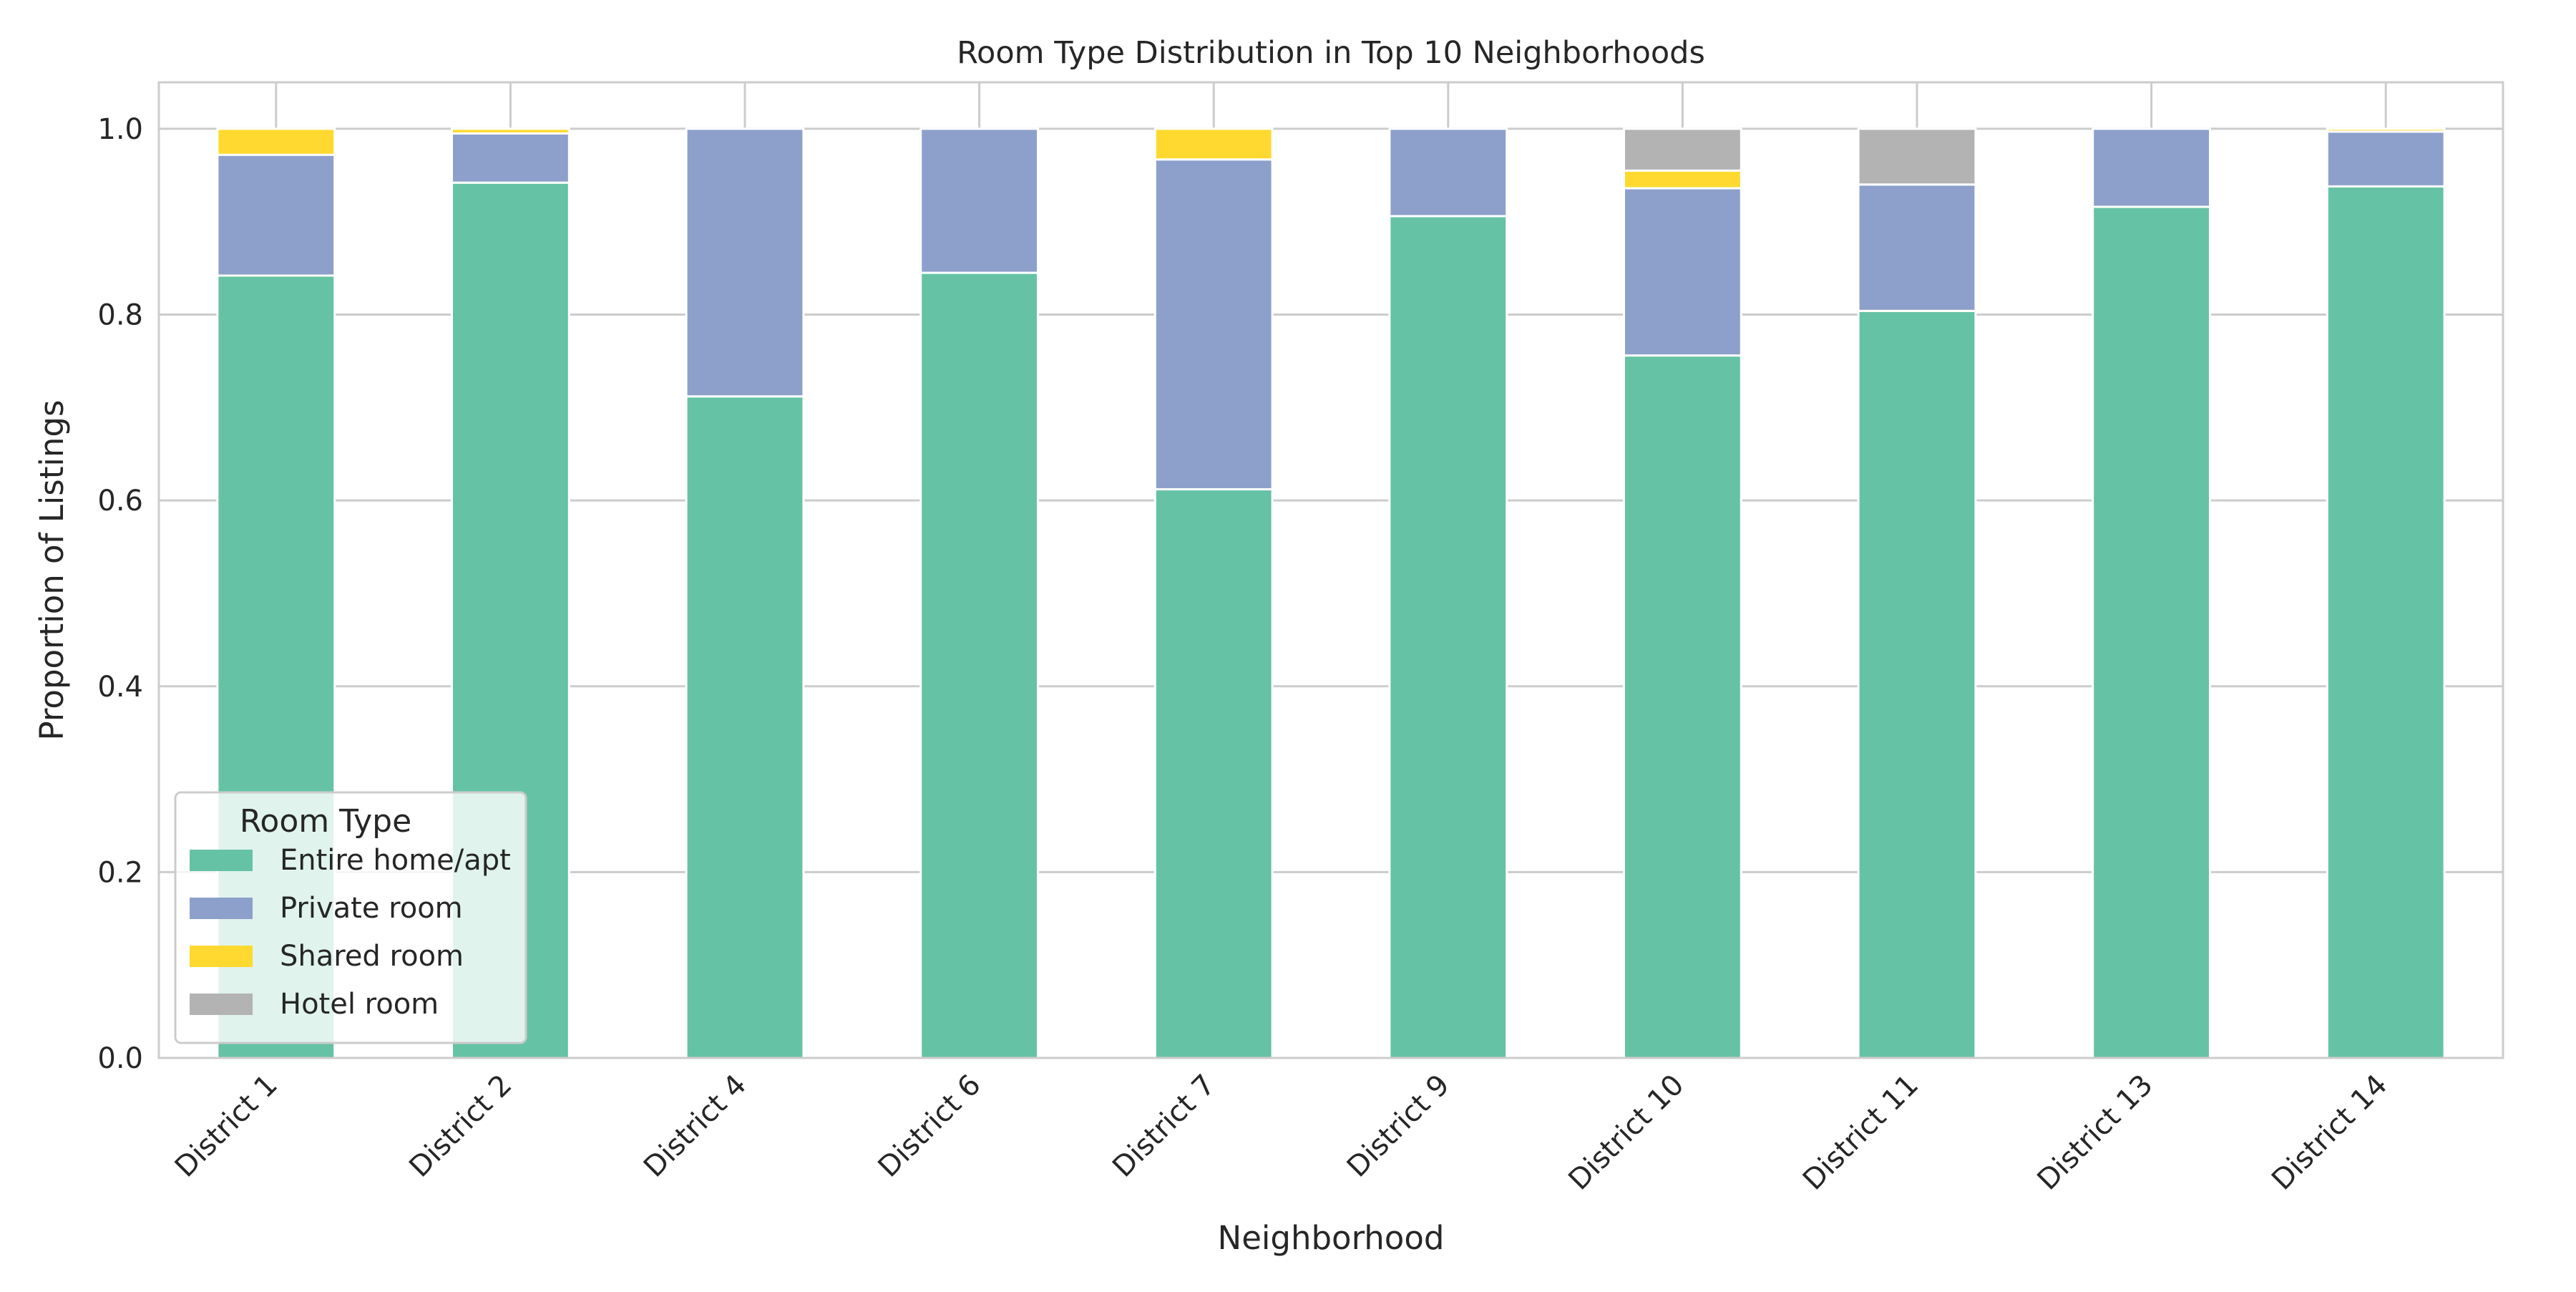 Image resolution: width=2576 pixels, height=1292 pixels. I want to click on y-tick-label: 0.0, so click(120, 1058).